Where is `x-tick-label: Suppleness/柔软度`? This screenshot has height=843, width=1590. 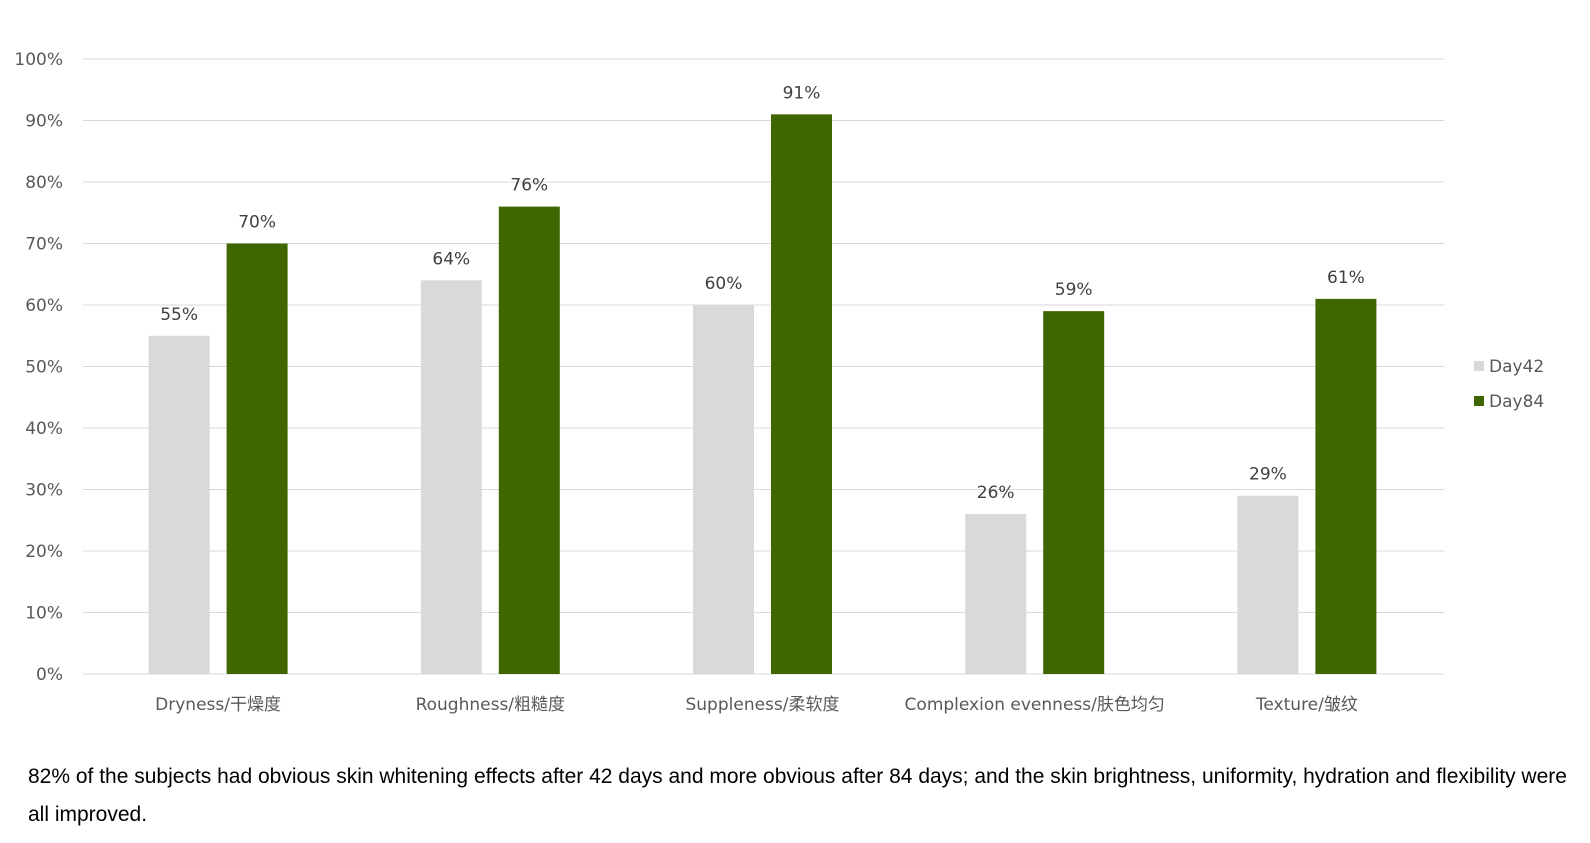
x-tick-label: Suppleness/柔软度 is located at coordinates (762, 705).